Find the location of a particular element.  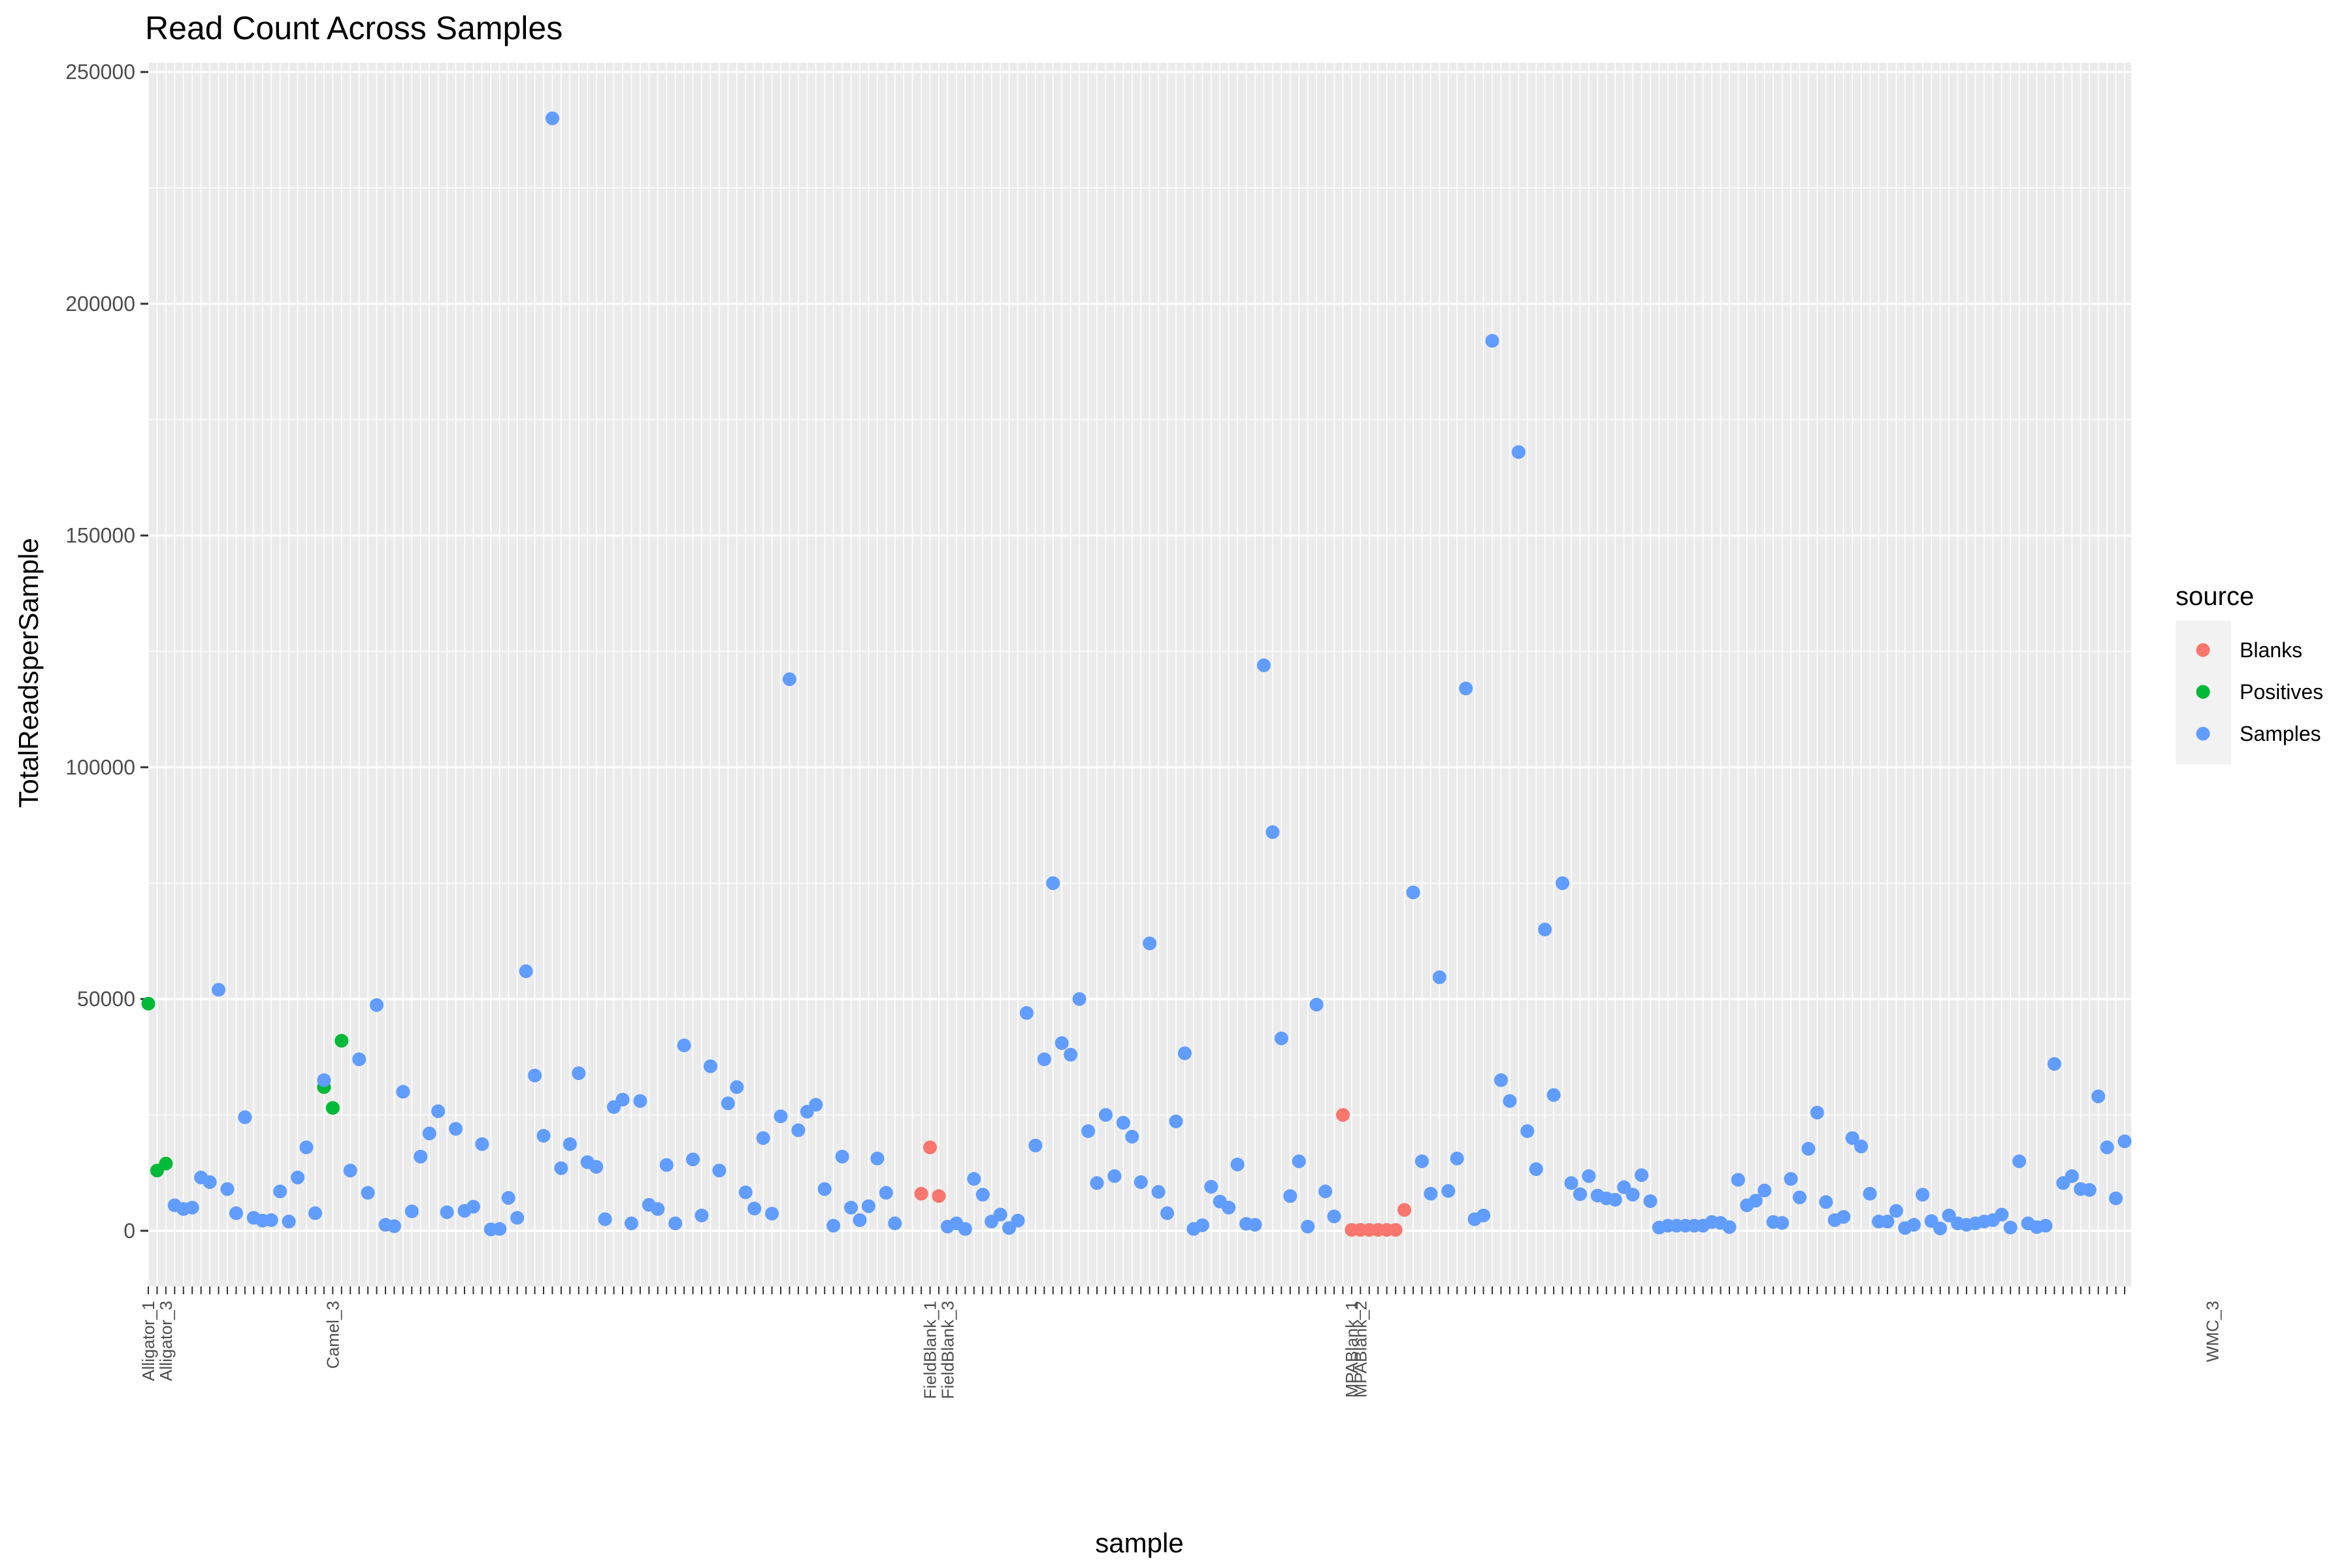

x-tick-label: FieldBlank_1 is located at coordinates (930, 1350).